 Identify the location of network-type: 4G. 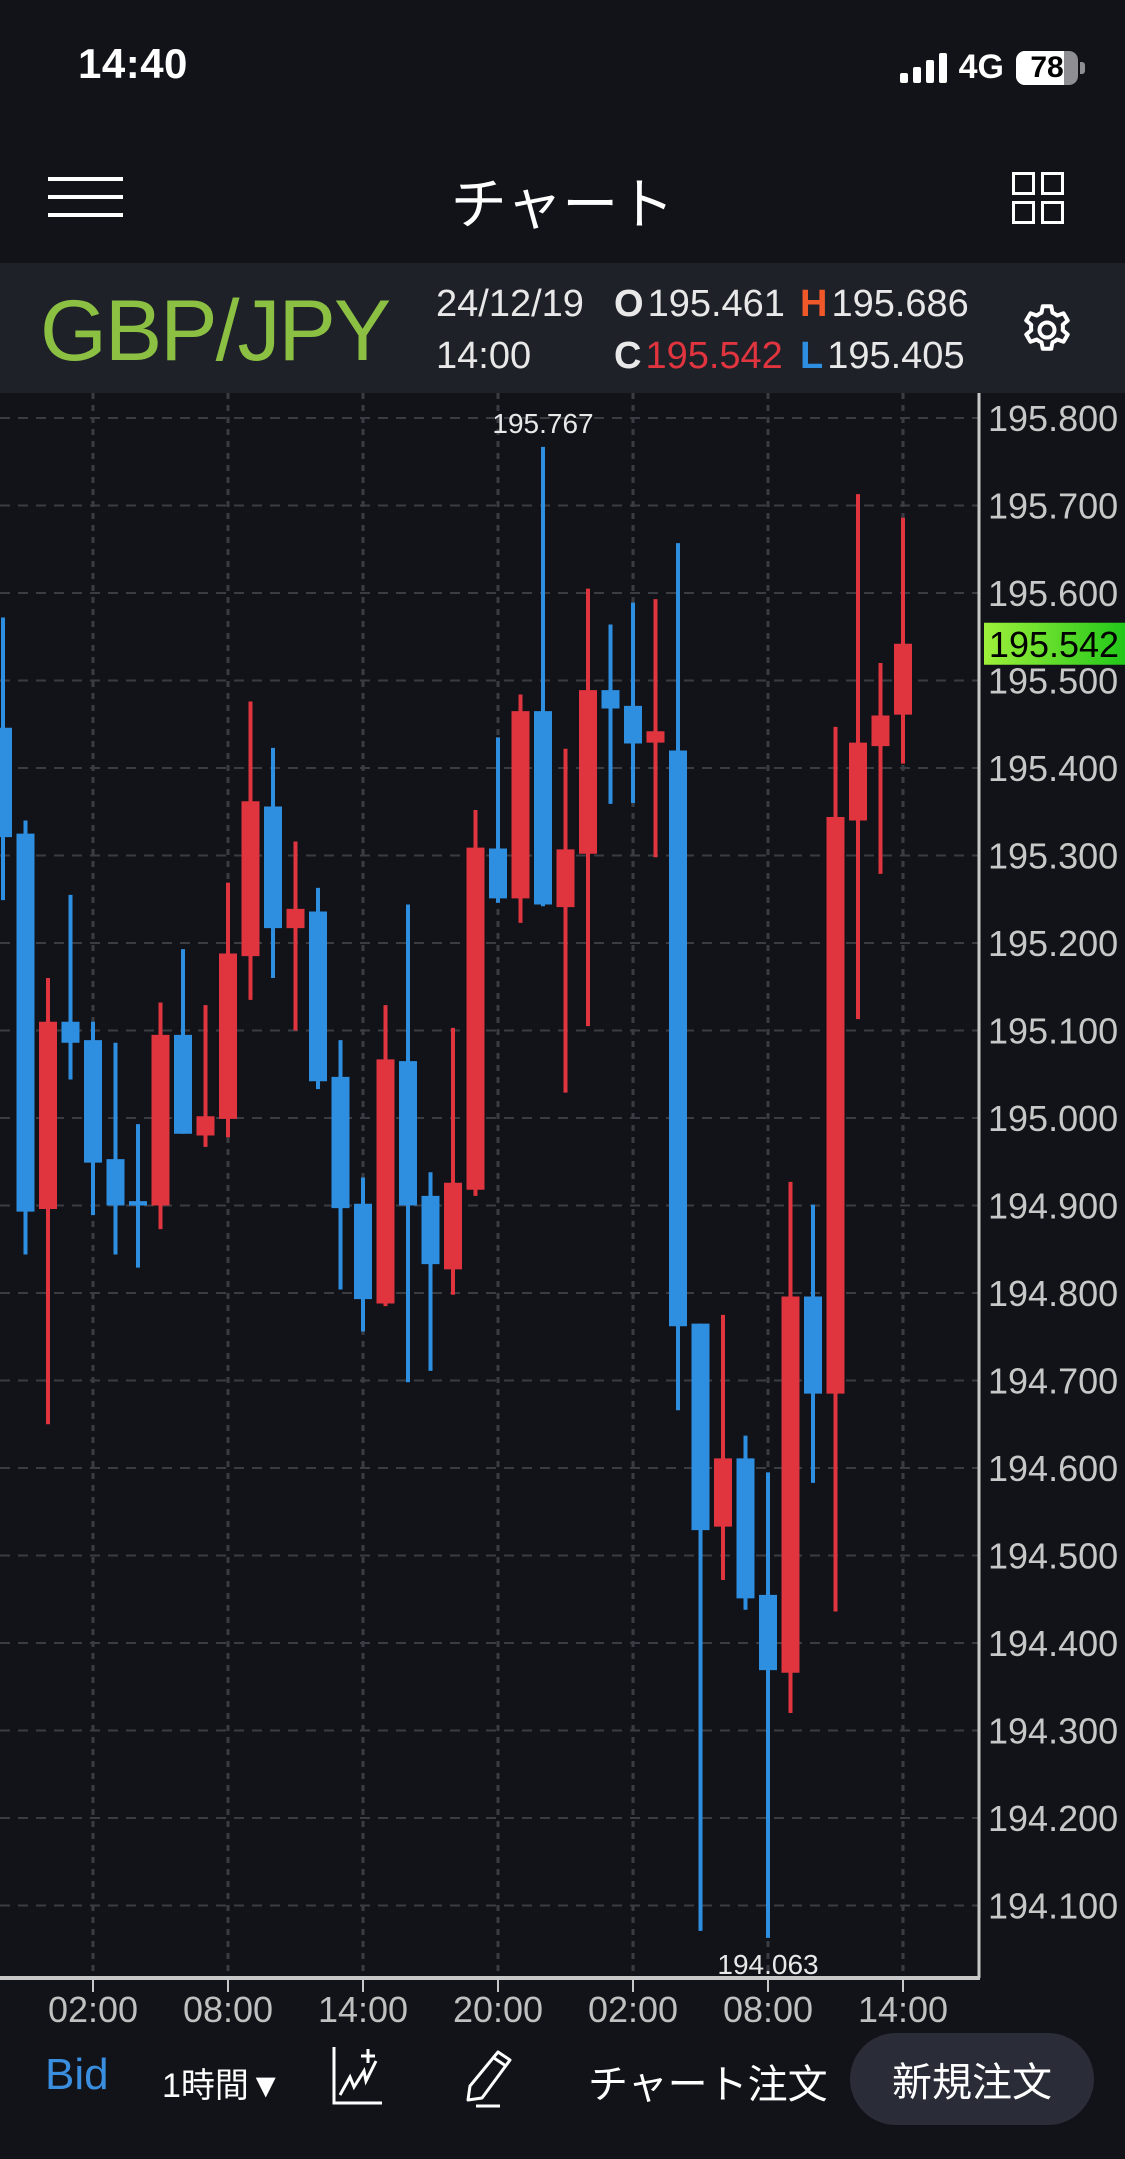
(981, 67).